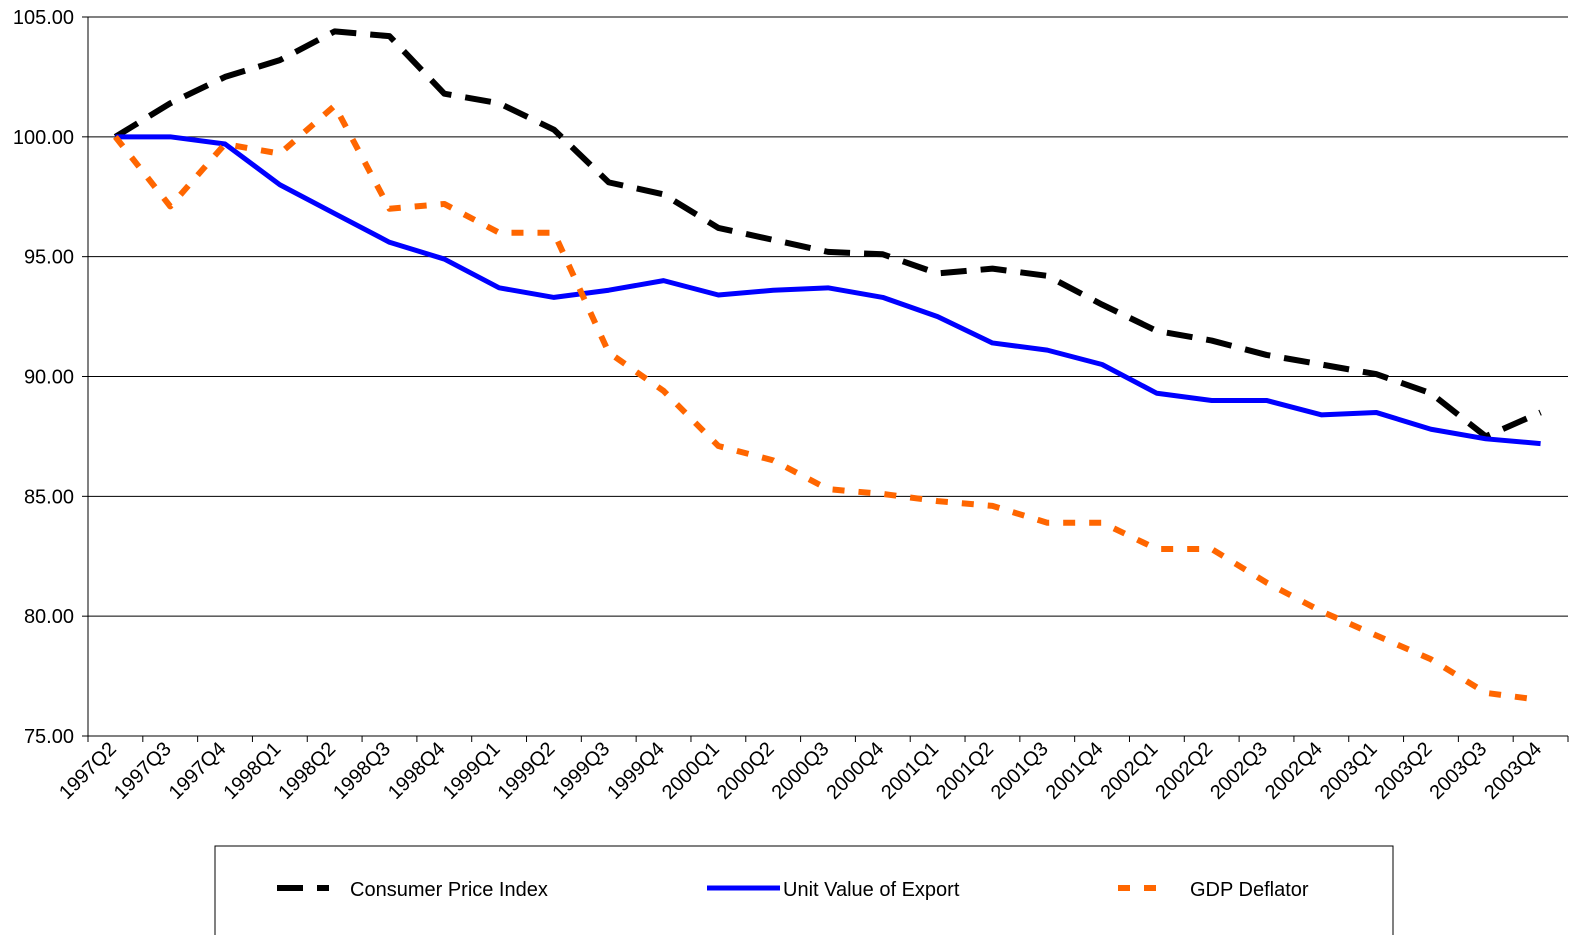 The width and height of the screenshot is (1581, 935). Describe the element at coordinates (449, 890) in the screenshot. I see `legend-label: Consumer Price Index` at that location.